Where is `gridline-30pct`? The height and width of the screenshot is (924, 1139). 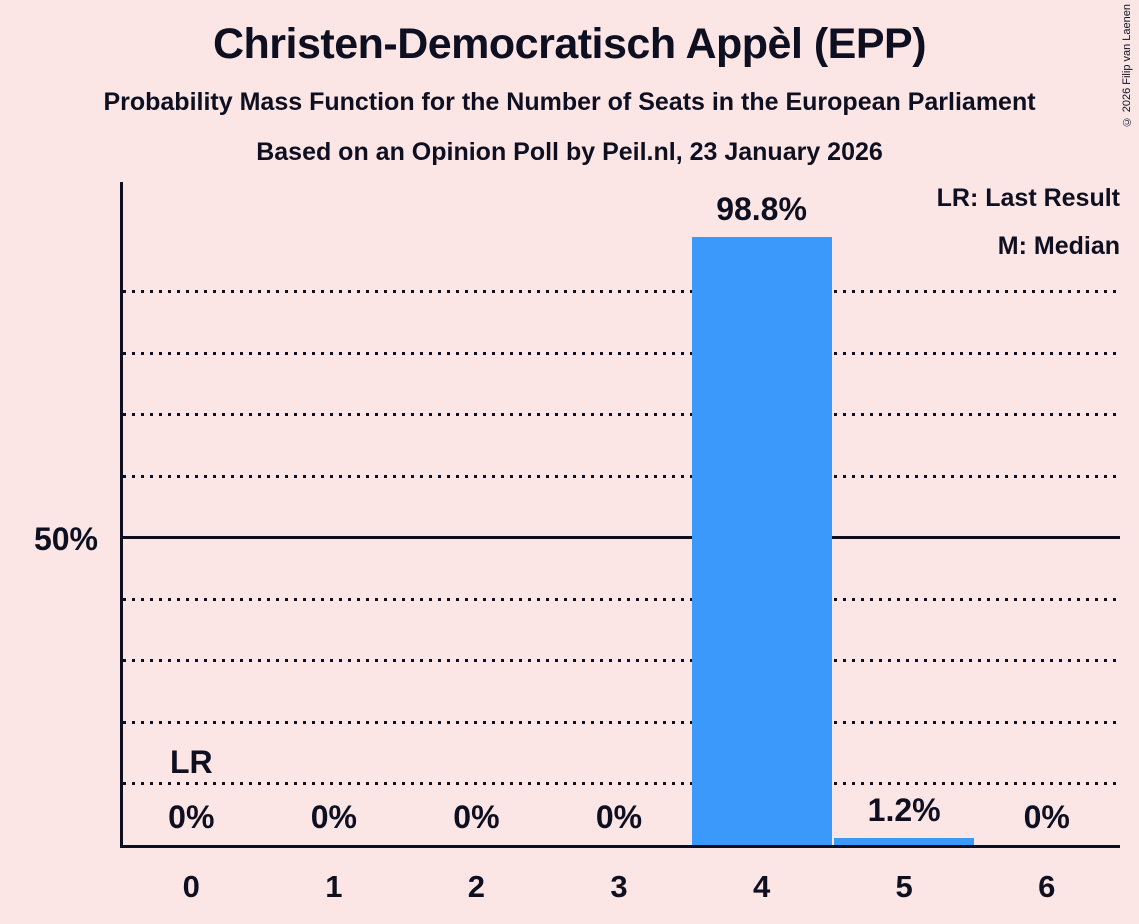
gridline-30pct is located at coordinates (621, 660).